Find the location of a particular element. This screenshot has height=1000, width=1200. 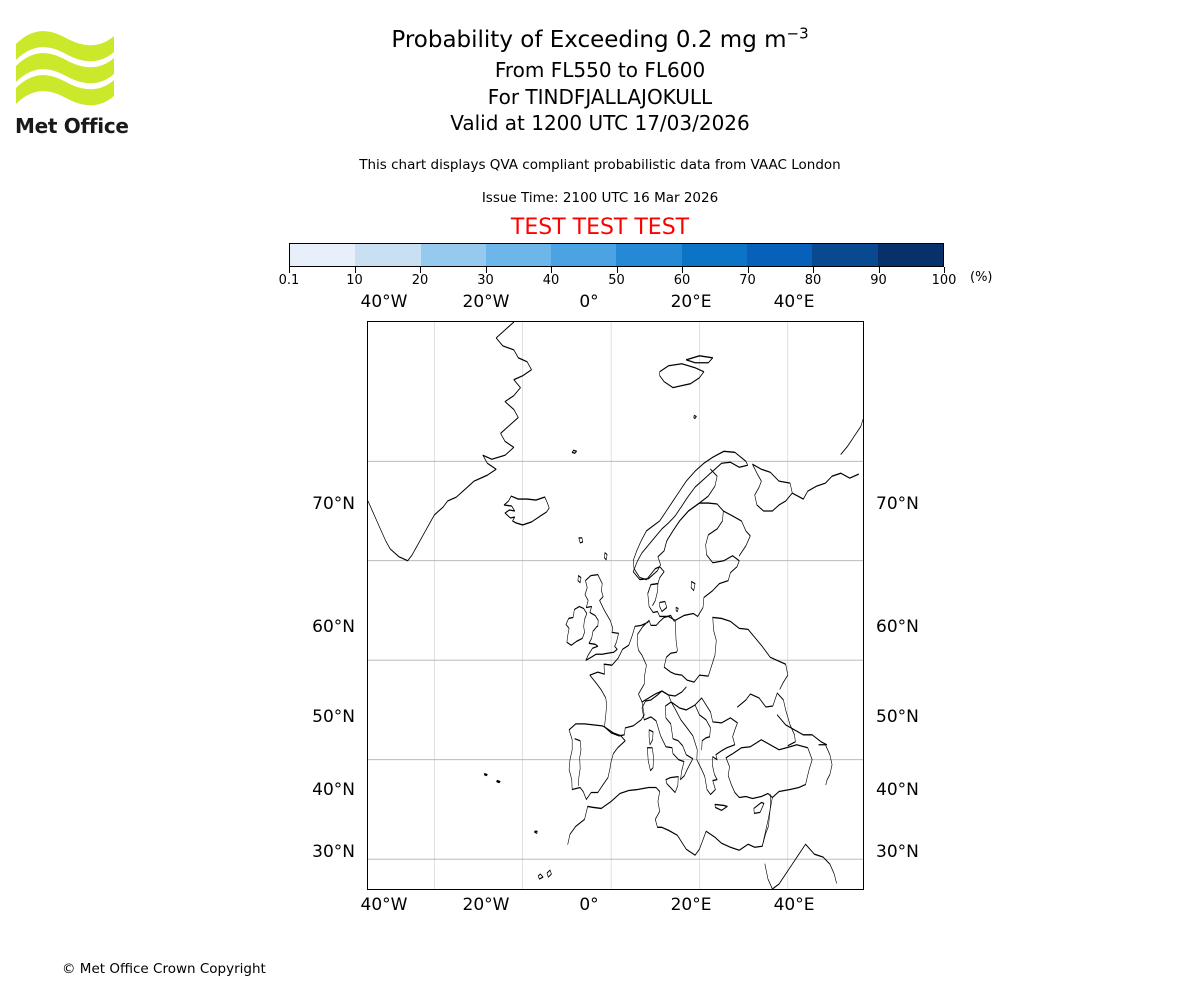

coastline-ukraine-belarus-border is located at coordinates (750, 653).